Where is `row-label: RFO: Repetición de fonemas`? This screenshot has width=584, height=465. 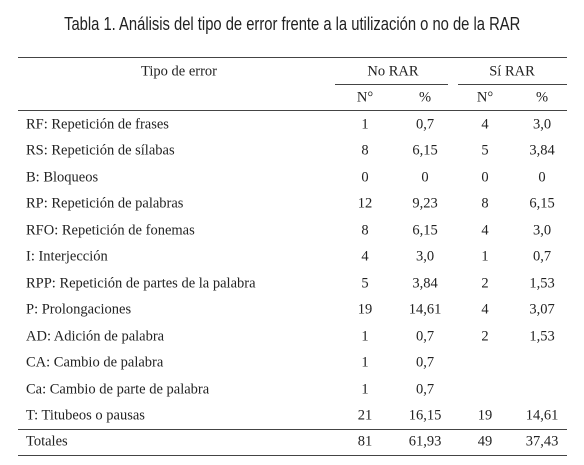 row-label: RFO: Repetición de fonemas is located at coordinates (110, 230).